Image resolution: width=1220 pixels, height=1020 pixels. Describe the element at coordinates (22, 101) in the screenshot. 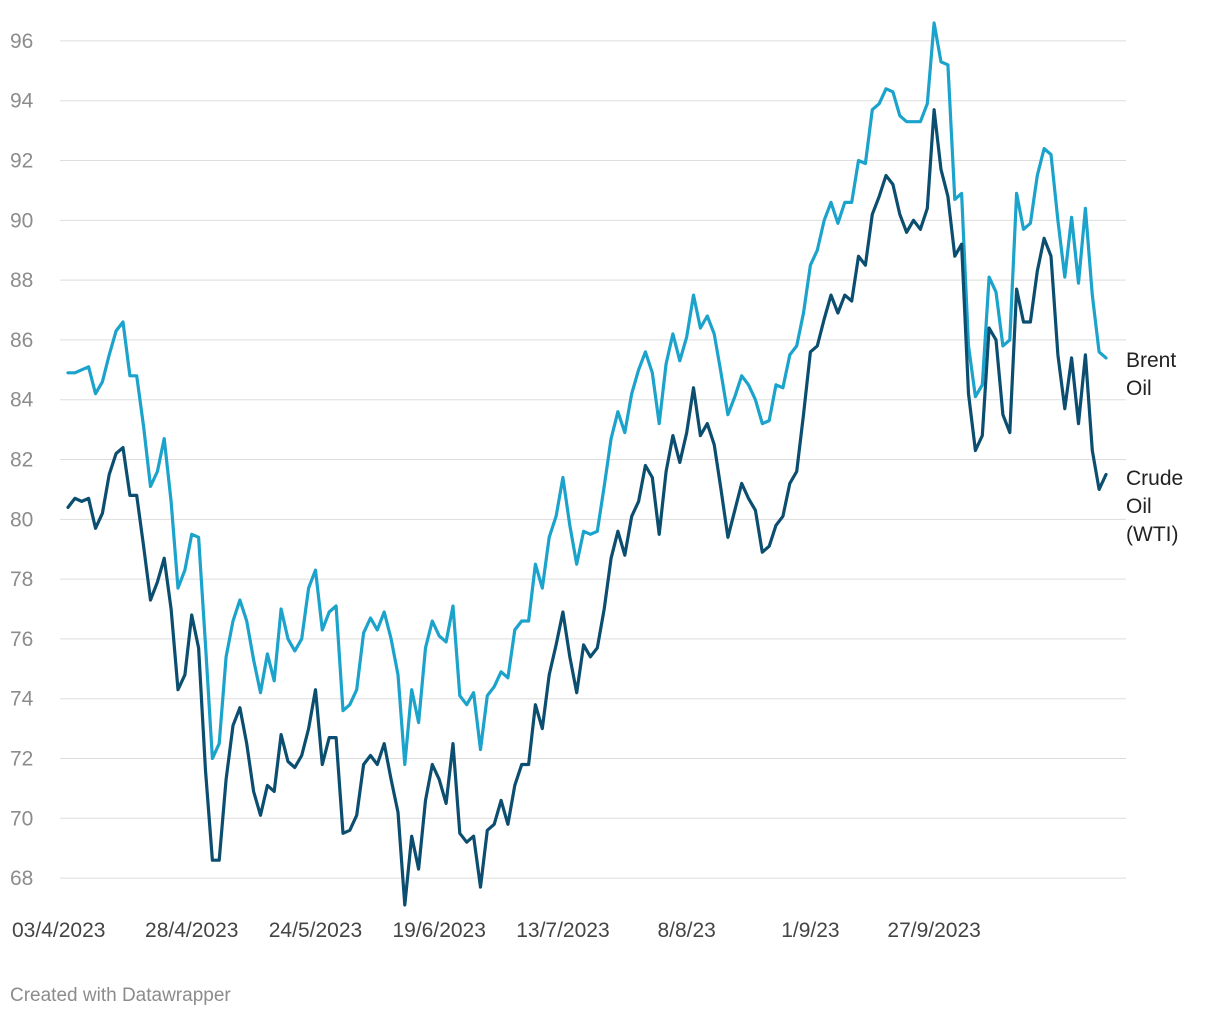

I see `y-tick-label: 94` at that location.